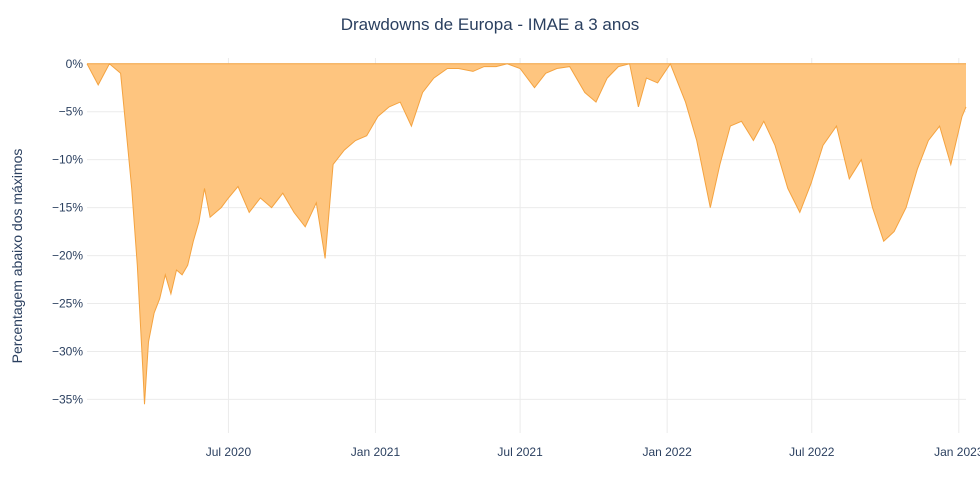 This screenshot has height=493, width=980. What do you see at coordinates (229, 452) in the screenshot?
I see `x-tick-label: Jul 2020` at bounding box center [229, 452].